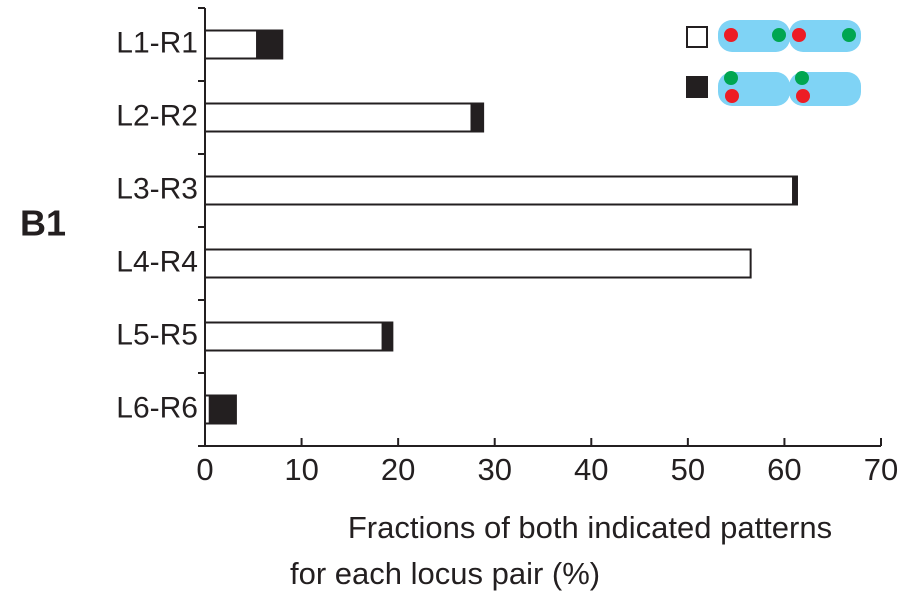 The width and height of the screenshot is (904, 600). Describe the element at coordinates (43, 223) in the screenshot. I see `panel-label: B1` at that location.